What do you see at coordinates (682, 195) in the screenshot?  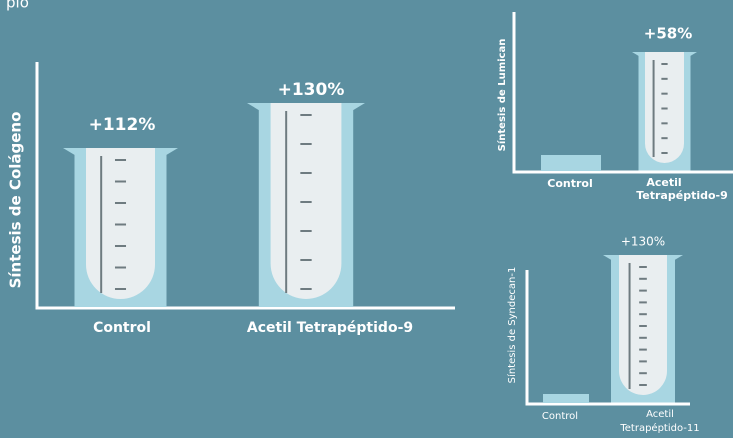 I see `category-label: Tetrapéptido-9` at bounding box center [682, 195].